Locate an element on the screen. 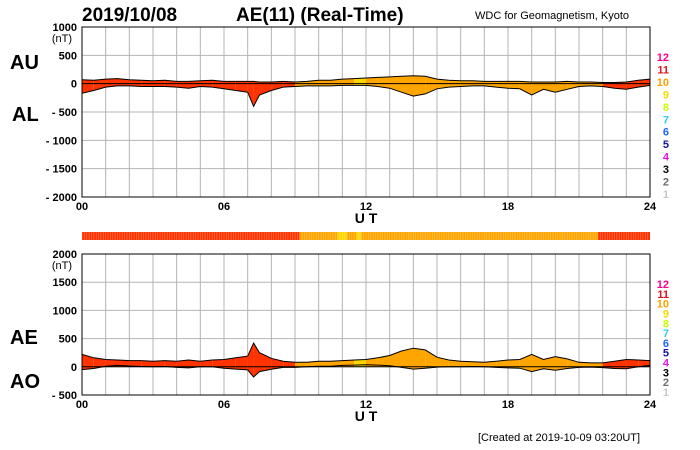 This screenshot has height=450, width=700. station-band is located at coordinates (365, 236).